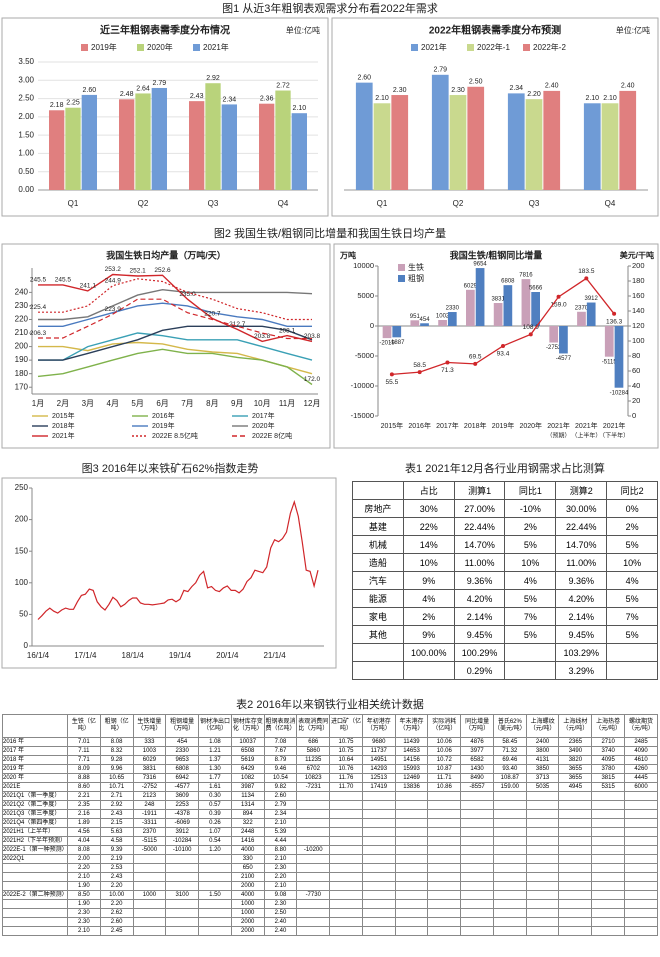 This screenshot has height=957, width=660. I want to click on cell: 2.30, so click(84, 922).